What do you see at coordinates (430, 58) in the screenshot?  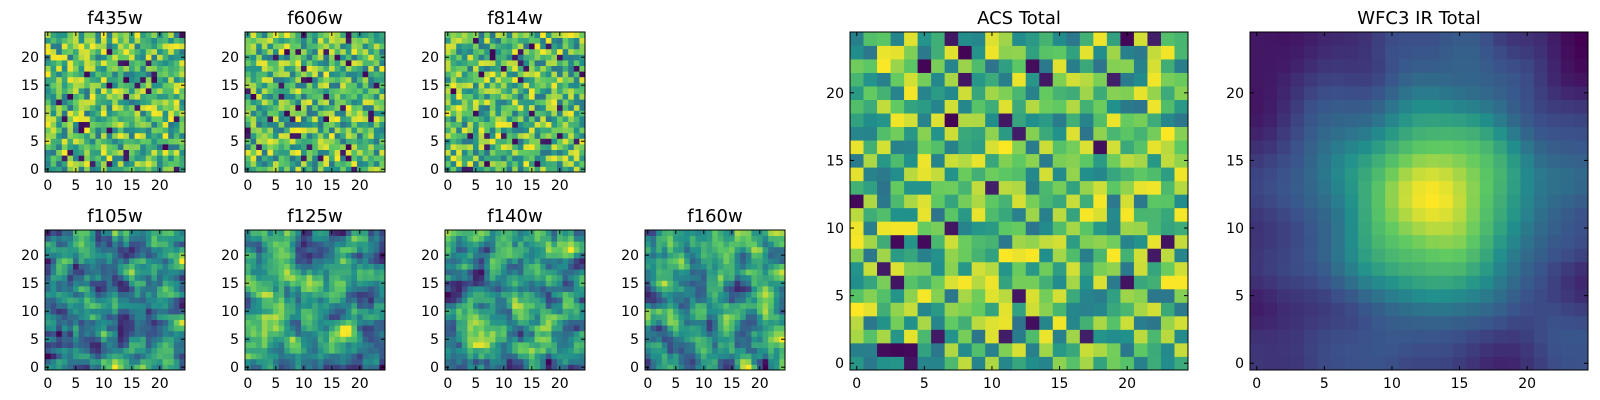 I see `y-tick-label: 20` at bounding box center [430, 58].